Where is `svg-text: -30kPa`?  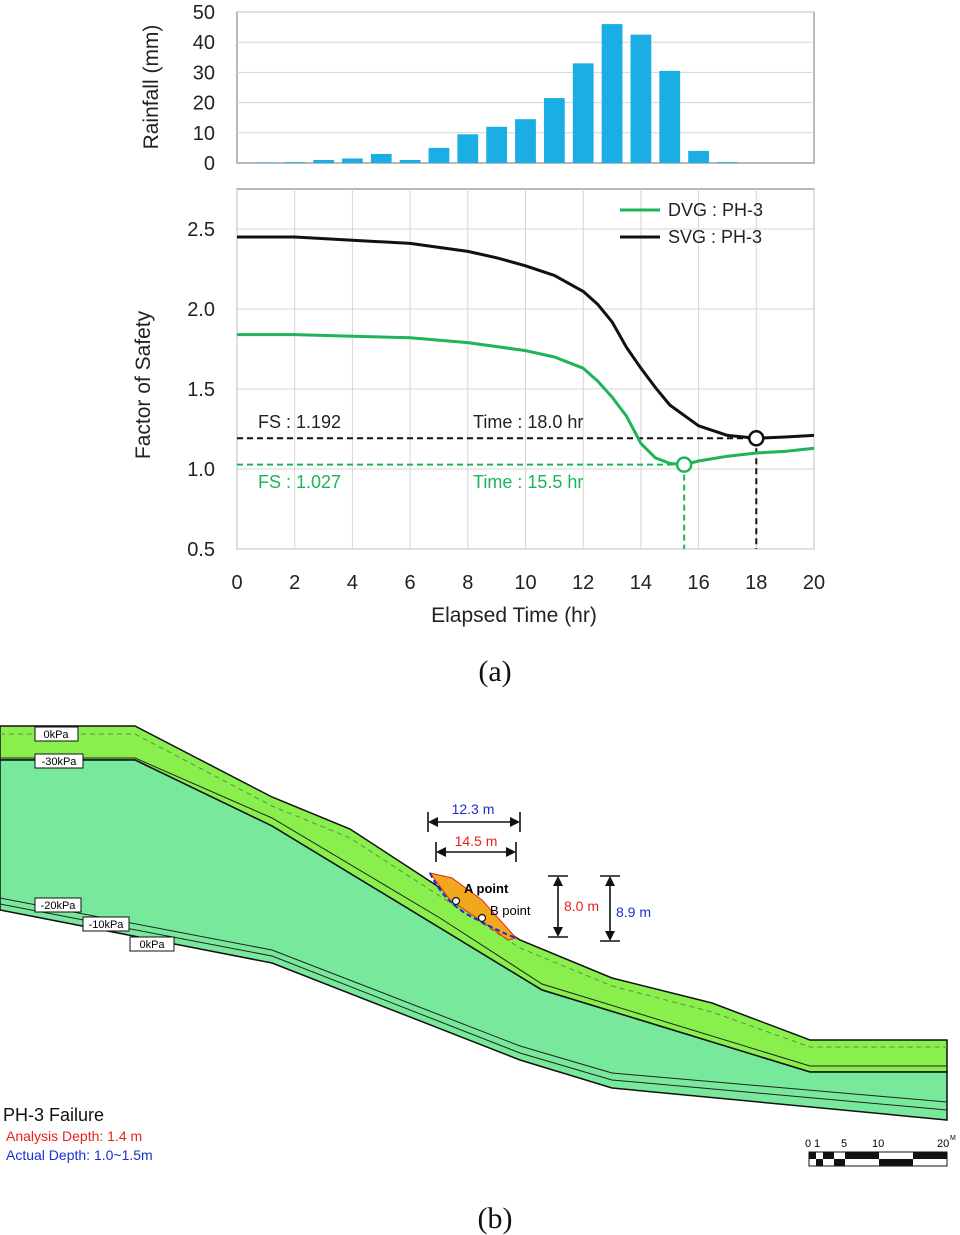 svg-text: -30kPa is located at coordinates (60, 762).